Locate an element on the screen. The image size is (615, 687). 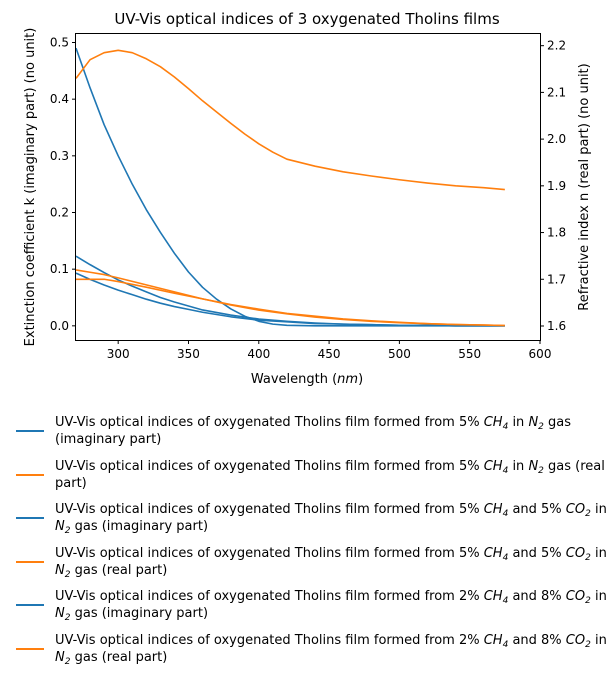
x-tick-label: 550 is located at coordinates (469, 354).